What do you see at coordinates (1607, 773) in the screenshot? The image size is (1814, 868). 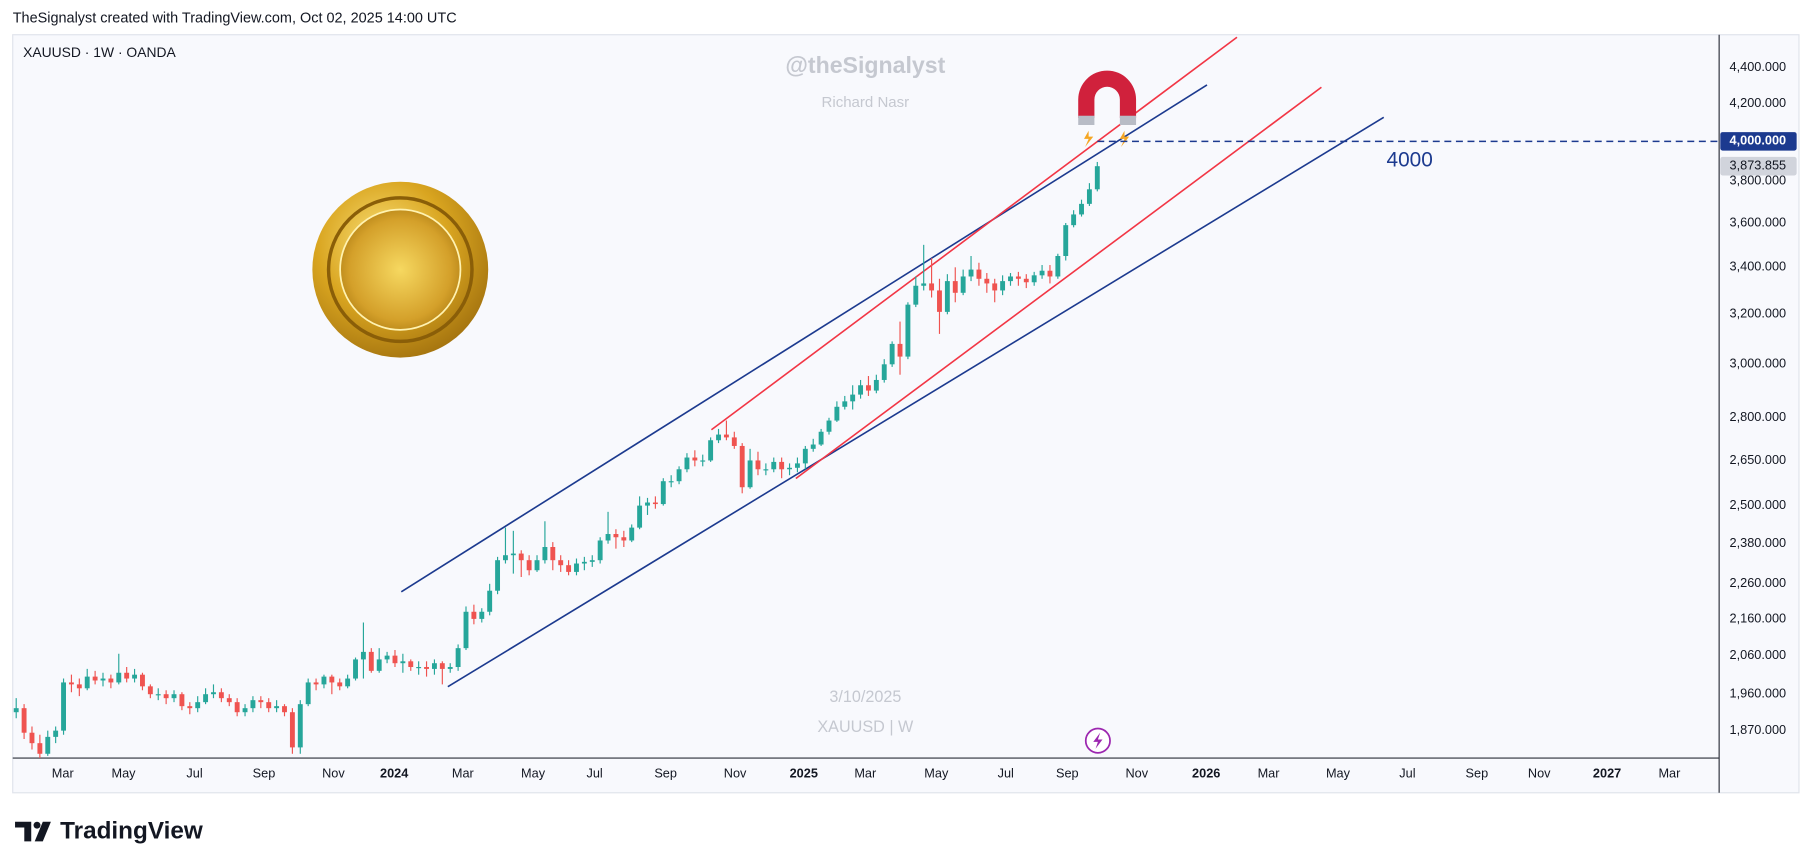 I see `x-tick-label: 2027` at bounding box center [1607, 773].